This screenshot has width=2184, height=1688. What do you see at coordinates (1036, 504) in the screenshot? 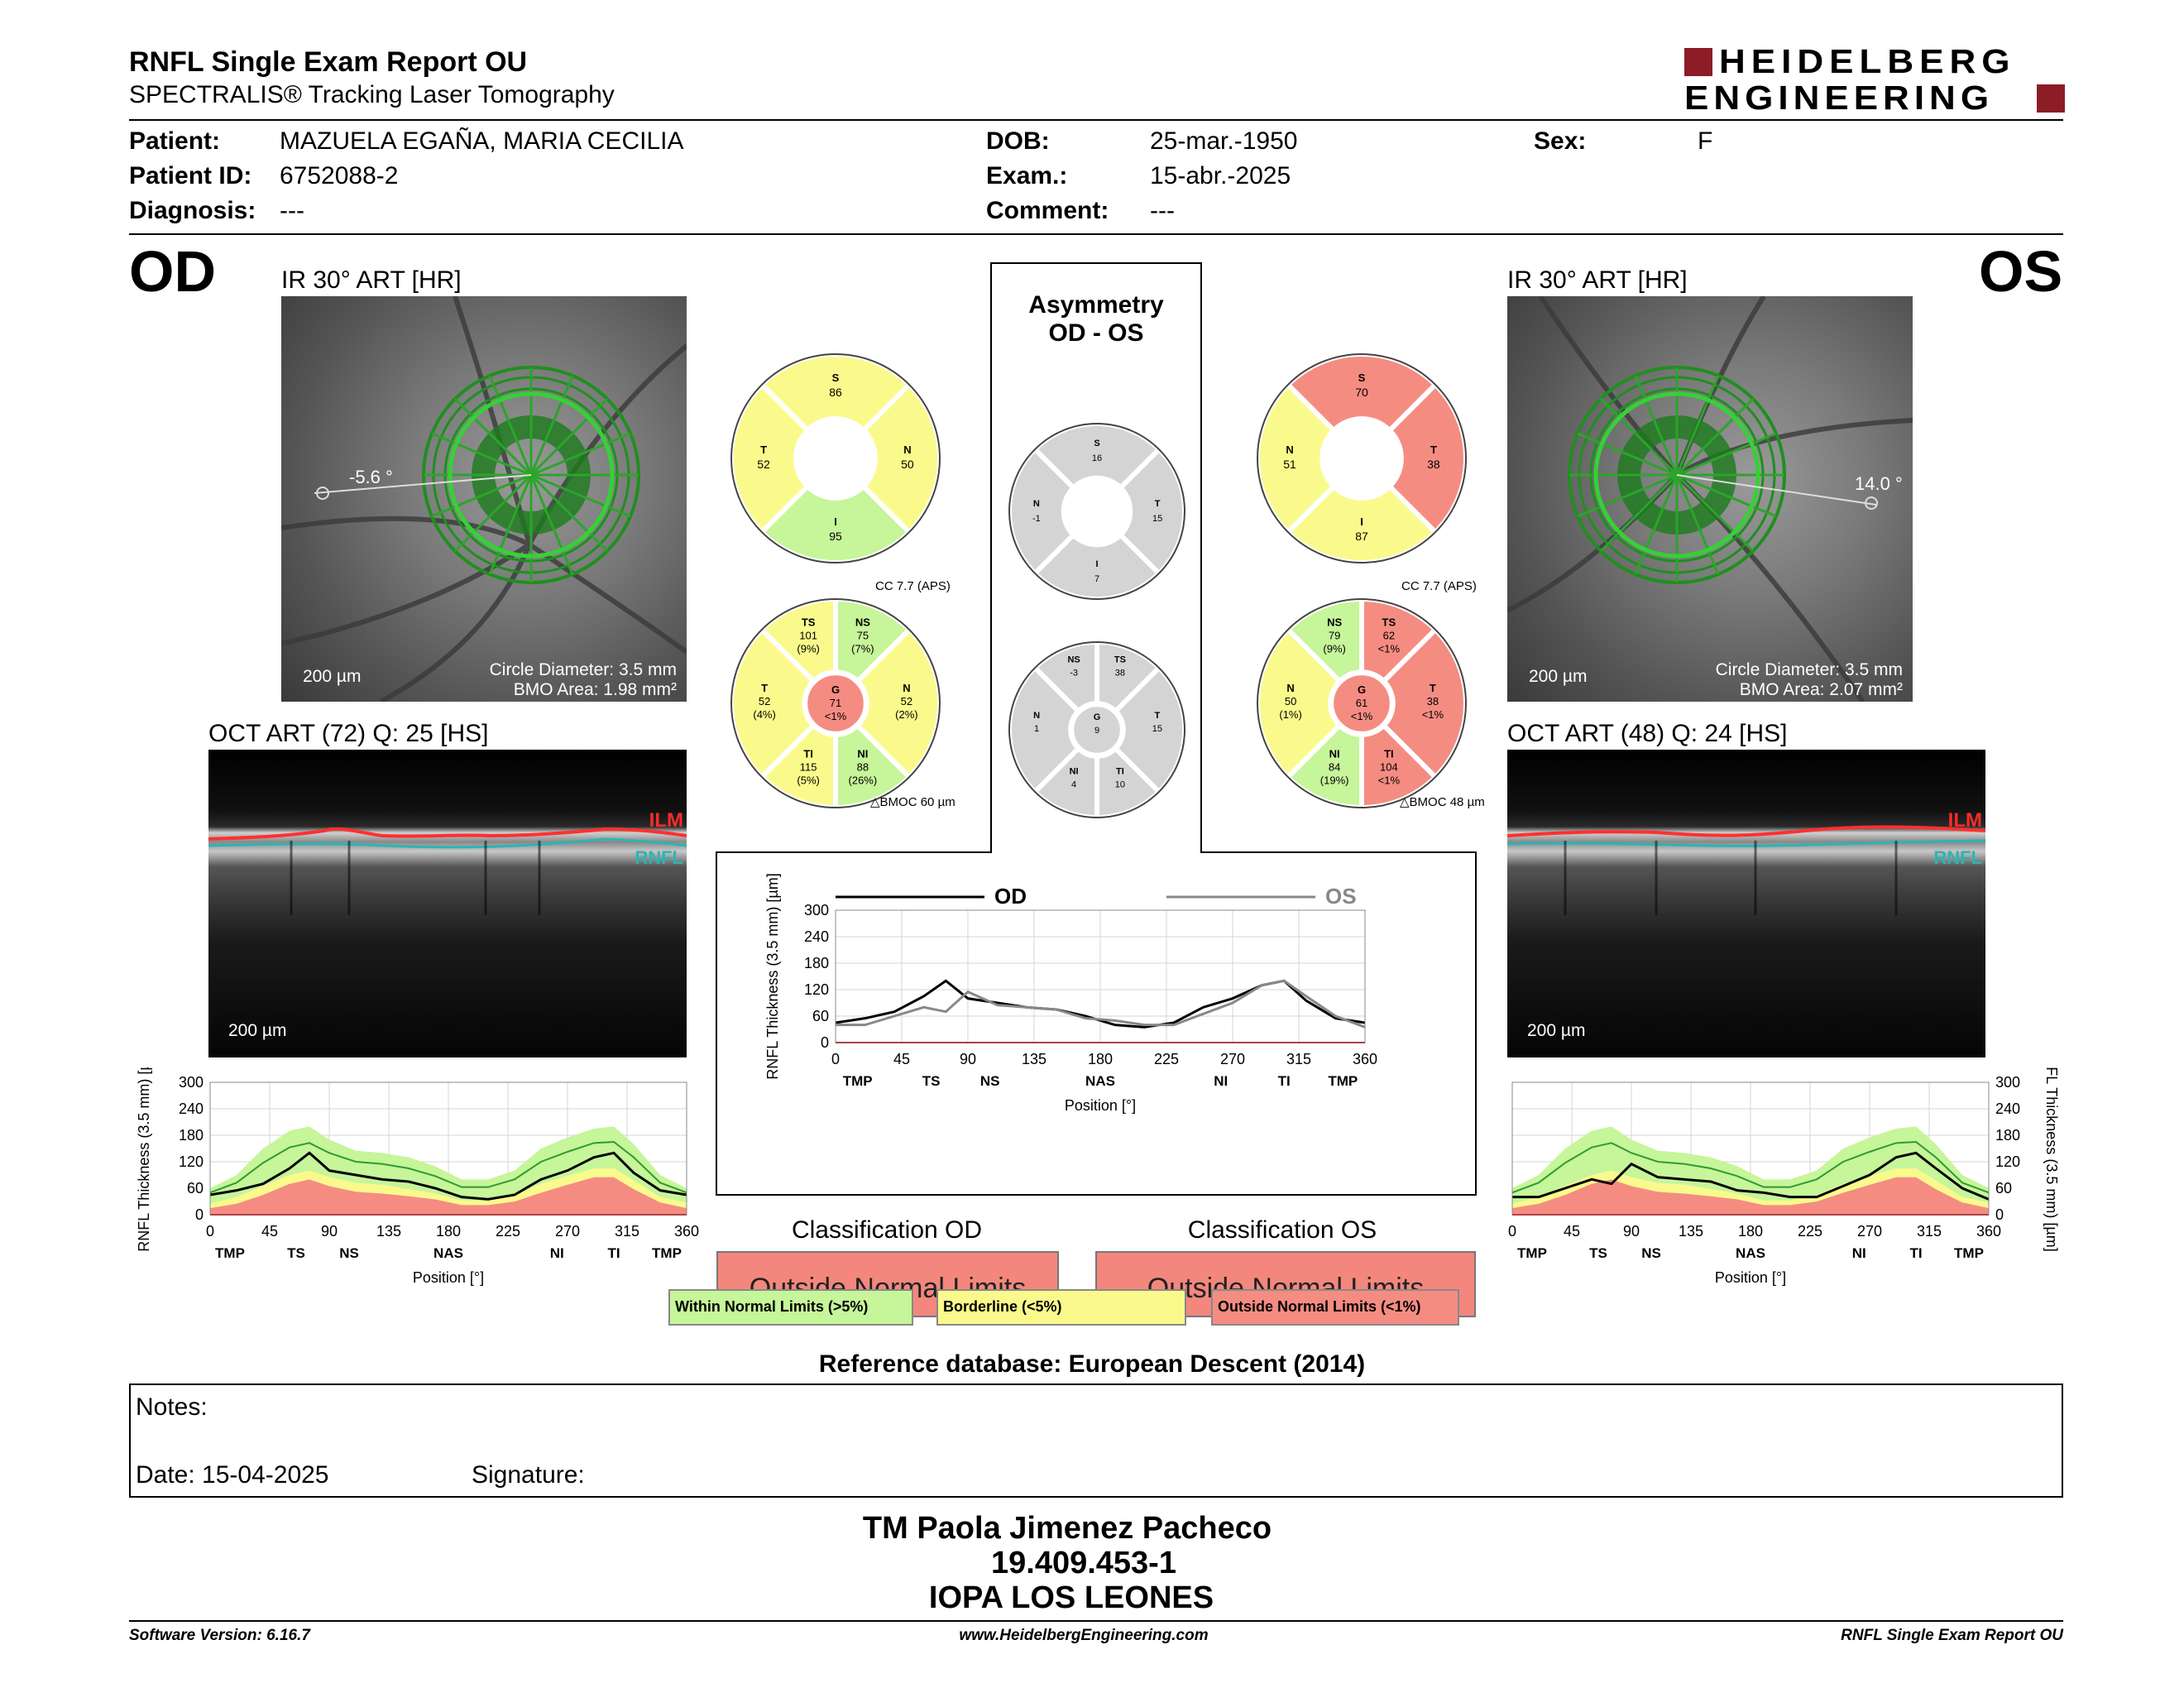
I see `asym-quad-left-name: N` at bounding box center [1036, 504].